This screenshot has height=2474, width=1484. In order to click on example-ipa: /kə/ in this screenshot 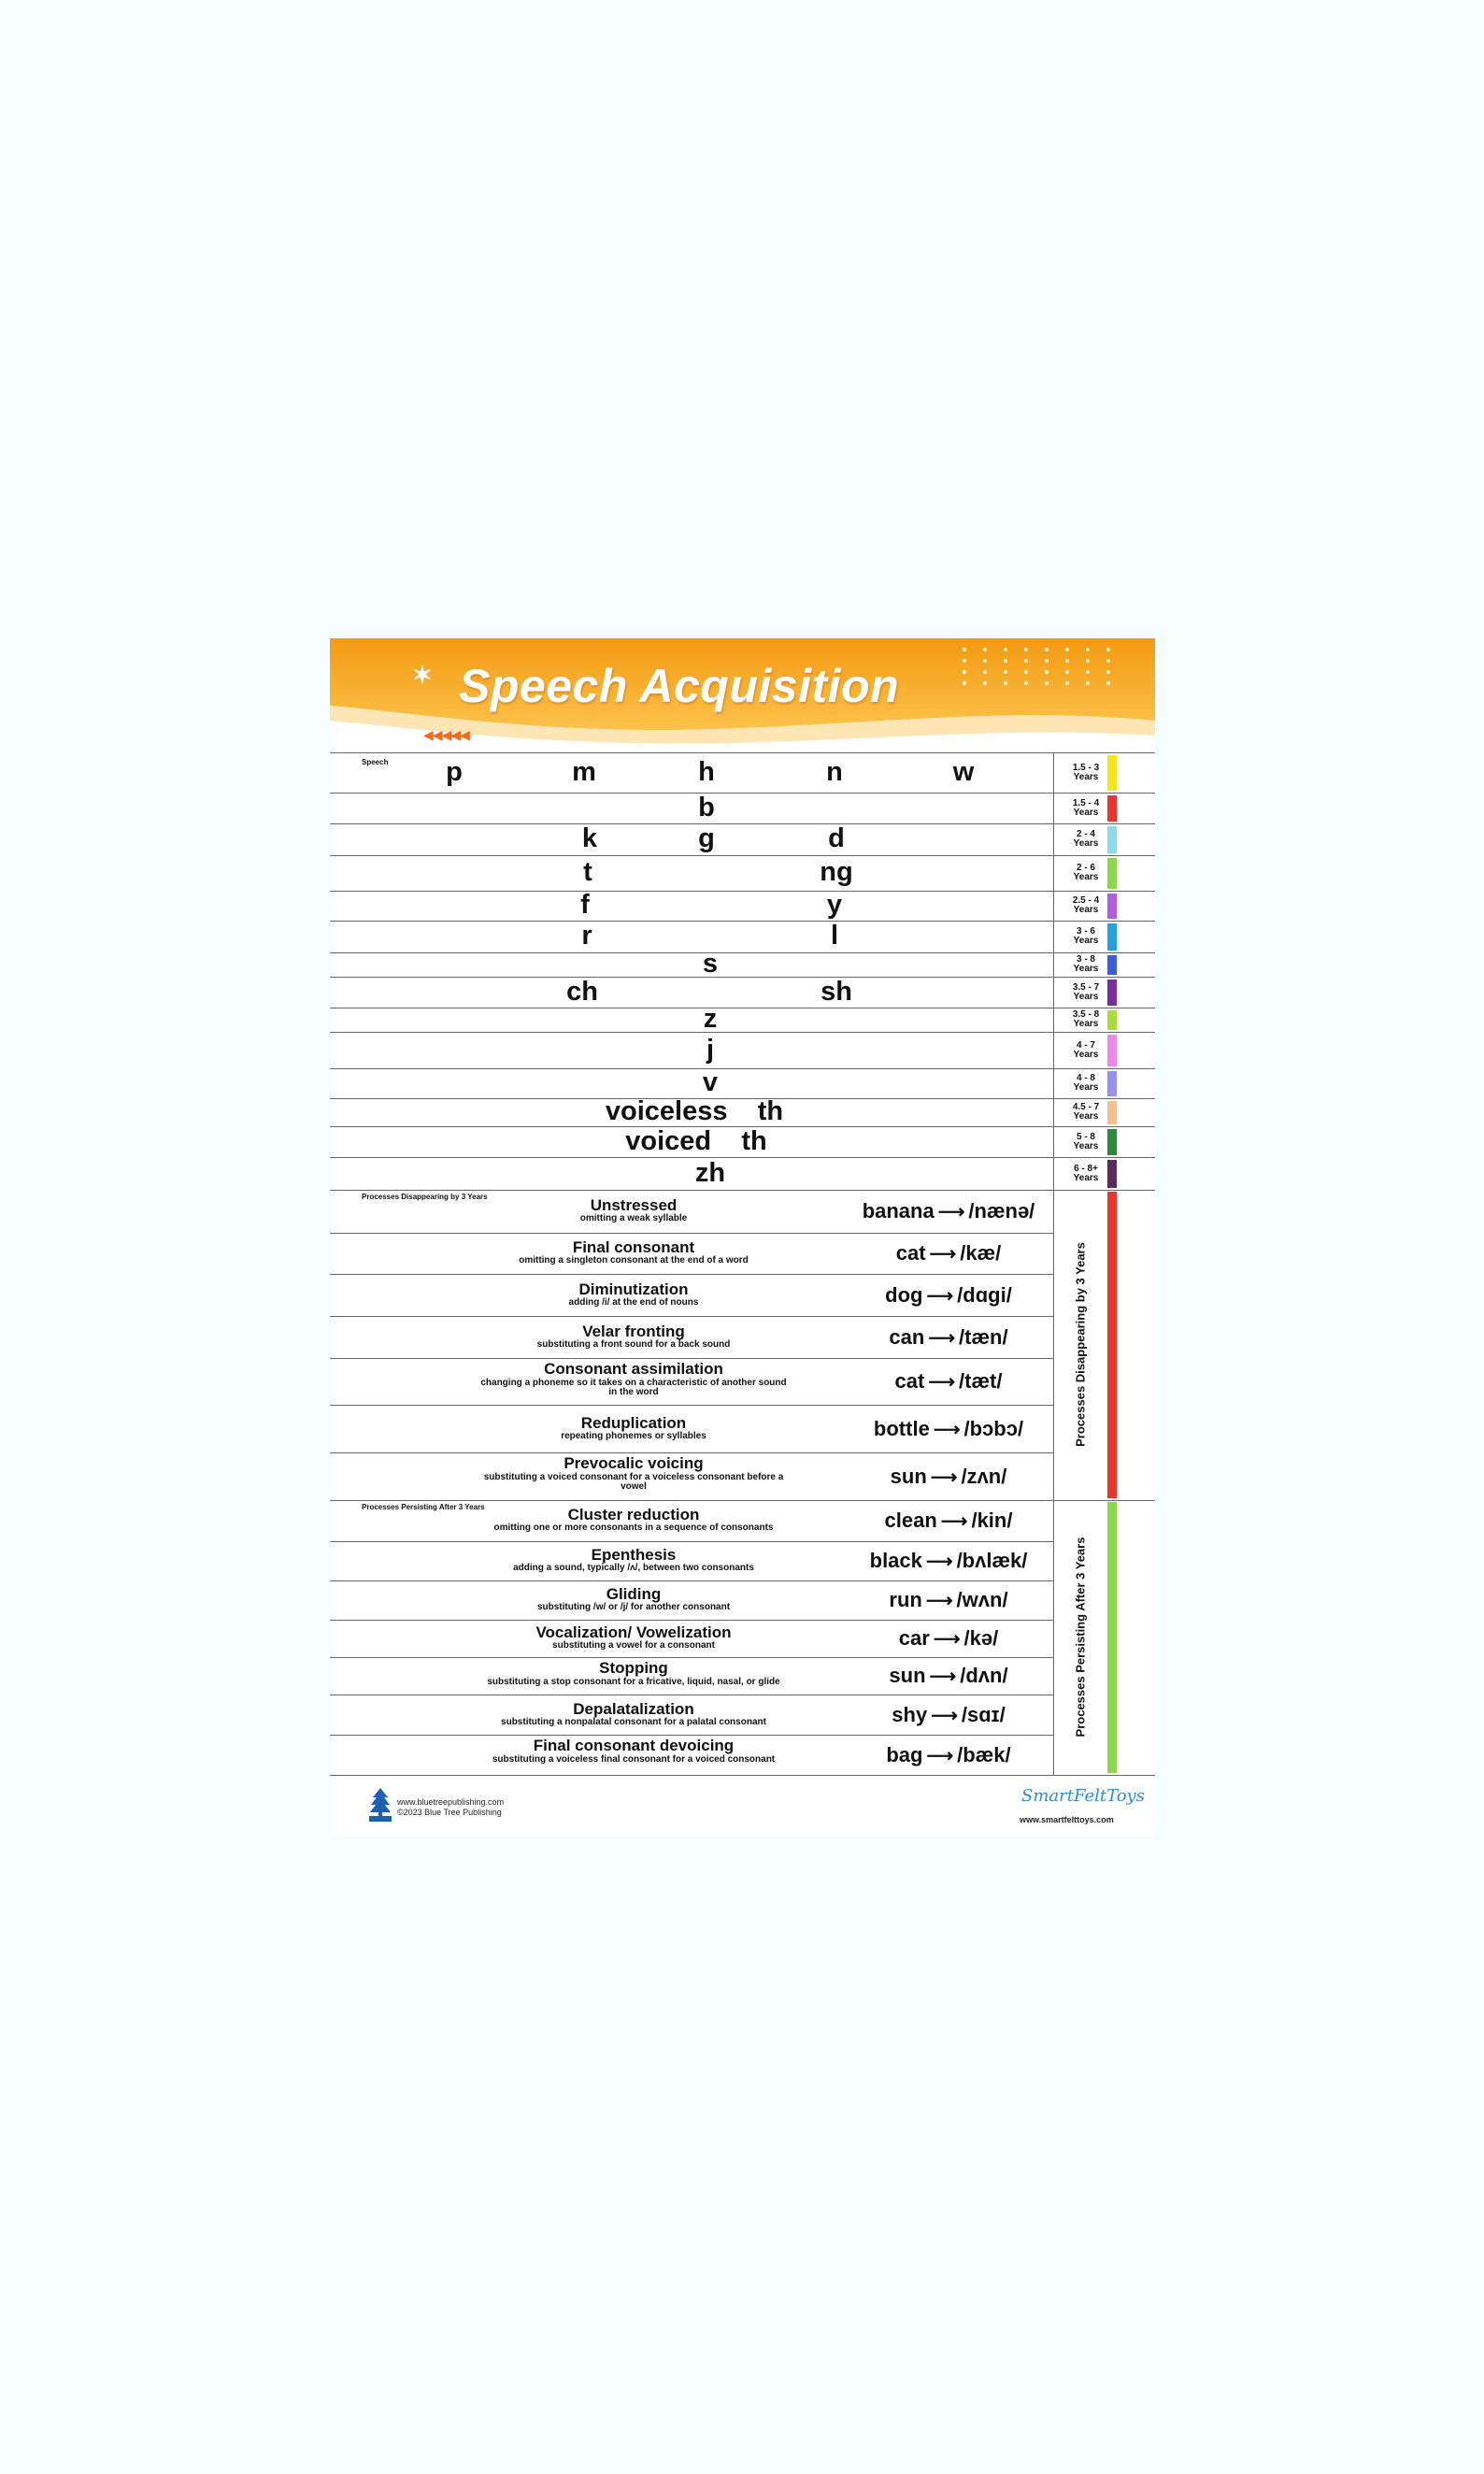, I will do `click(981, 1638)`.